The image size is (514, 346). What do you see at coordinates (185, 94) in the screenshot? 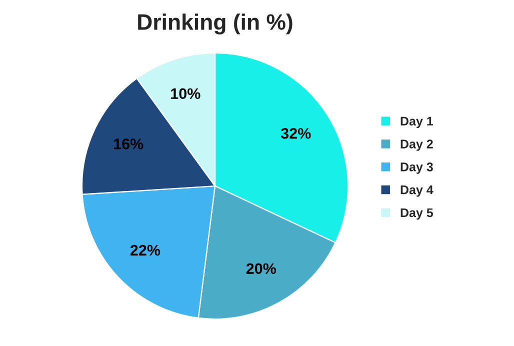
I see `data-label: 10%` at bounding box center [185, 94].